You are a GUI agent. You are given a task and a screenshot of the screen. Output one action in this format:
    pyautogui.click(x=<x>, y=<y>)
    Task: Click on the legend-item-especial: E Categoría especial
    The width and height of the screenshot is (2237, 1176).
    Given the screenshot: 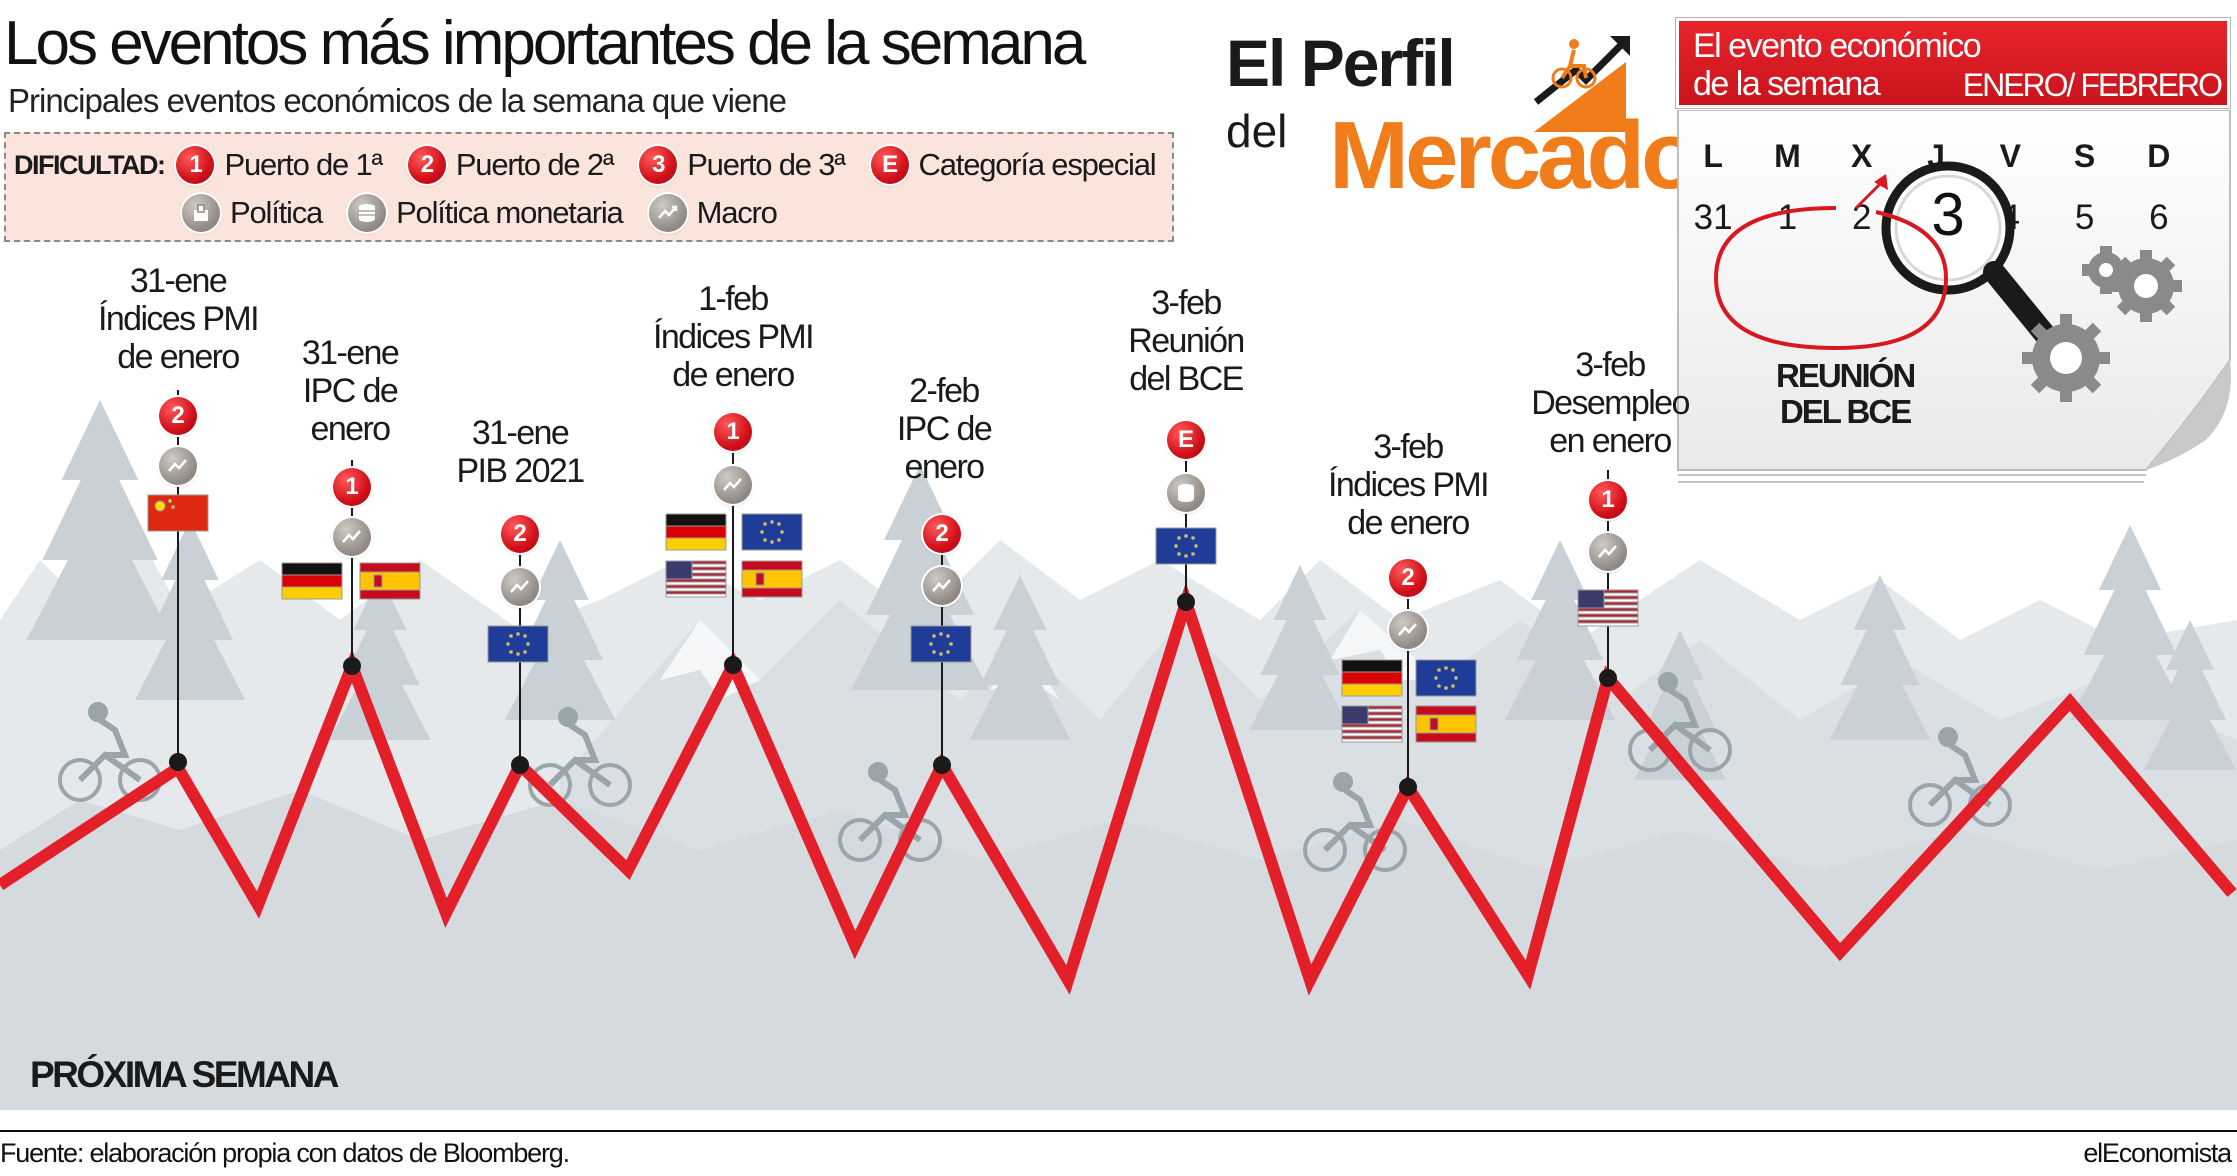 What is the action you would take?
    pyautogui.click(x=1013, y=165)
    